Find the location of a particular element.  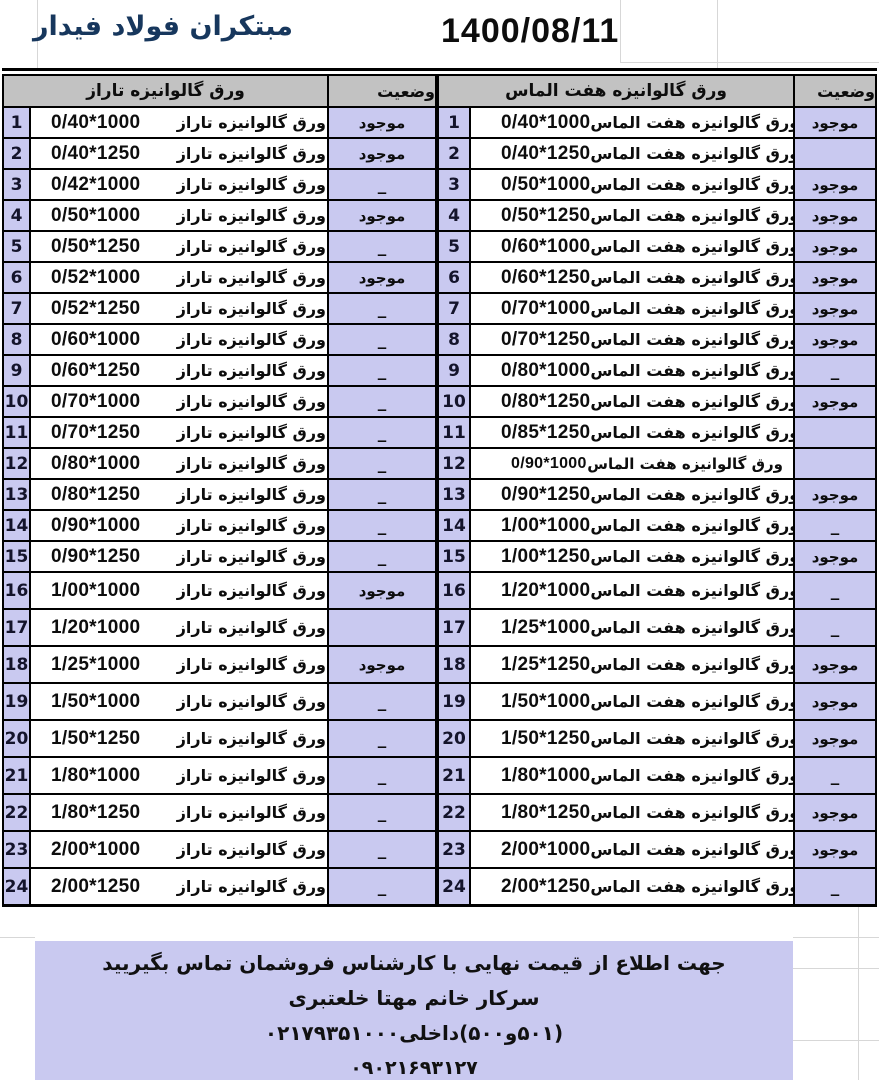

product-size: 0/50*1000 is located at coordinates (546, 184).